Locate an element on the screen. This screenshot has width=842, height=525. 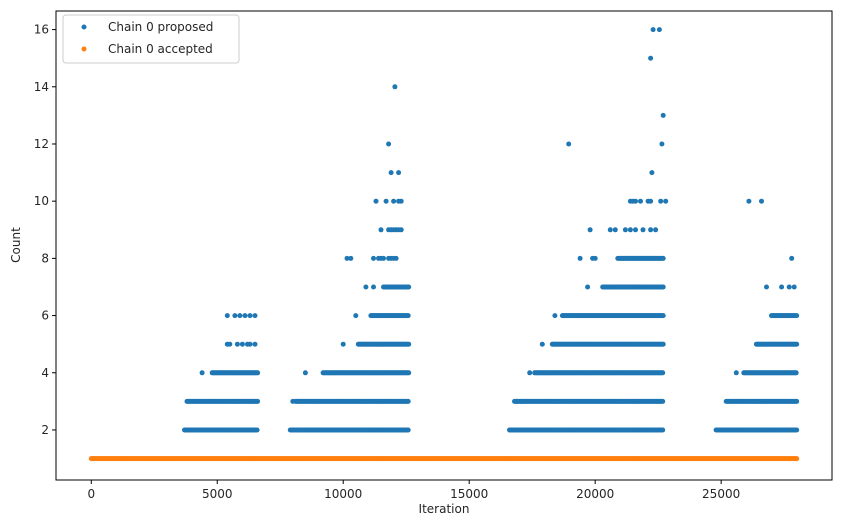
y-tick-label: 12 is located at coordinates (41, 144).